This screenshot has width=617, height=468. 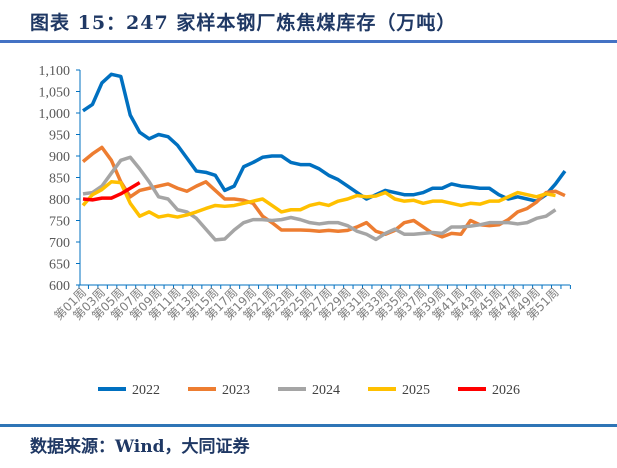 What do you see at coordinates (506, 390) in the screenshot?
I see `legend-label-2026: 2026` at bounding box center [506, 390].